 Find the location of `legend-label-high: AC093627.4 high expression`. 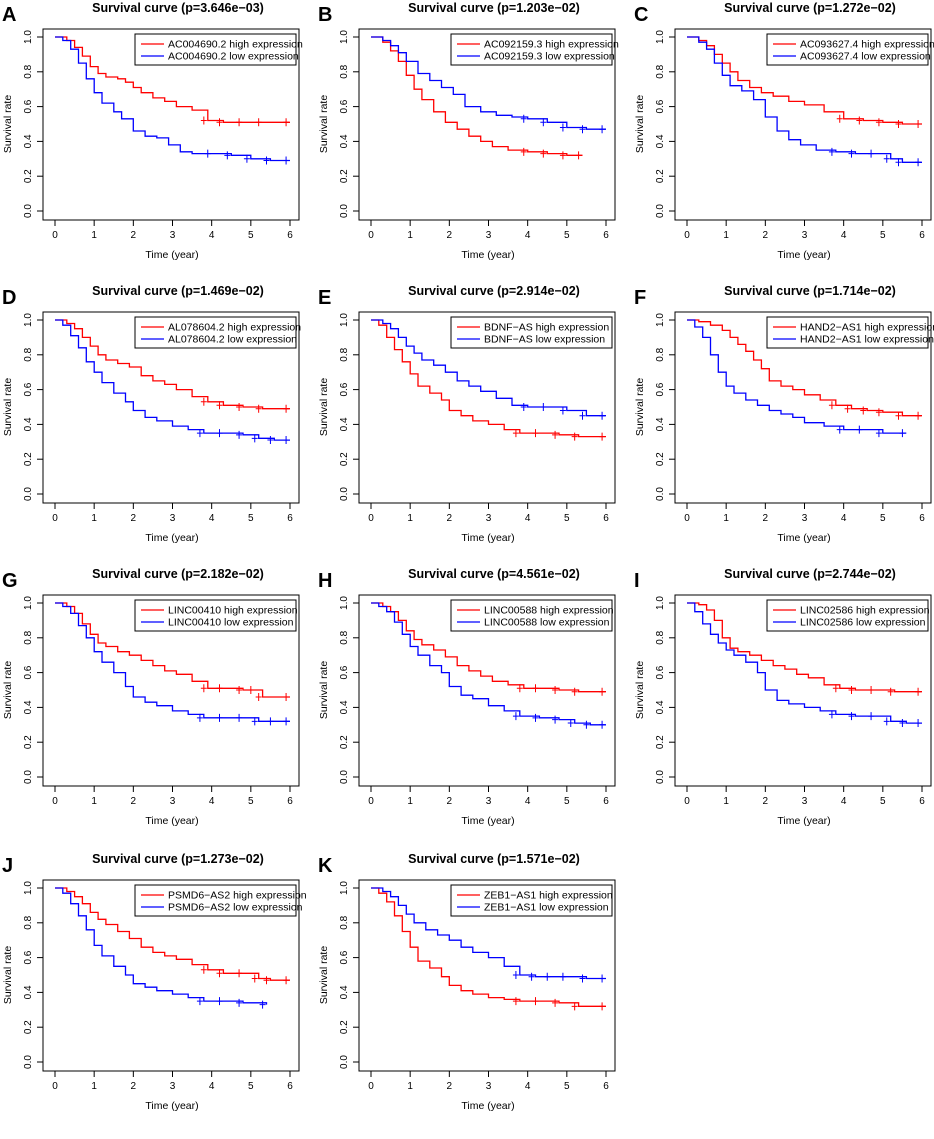

legend-label-high: AC093627.4 high expression is located at coordinates (867, 45).